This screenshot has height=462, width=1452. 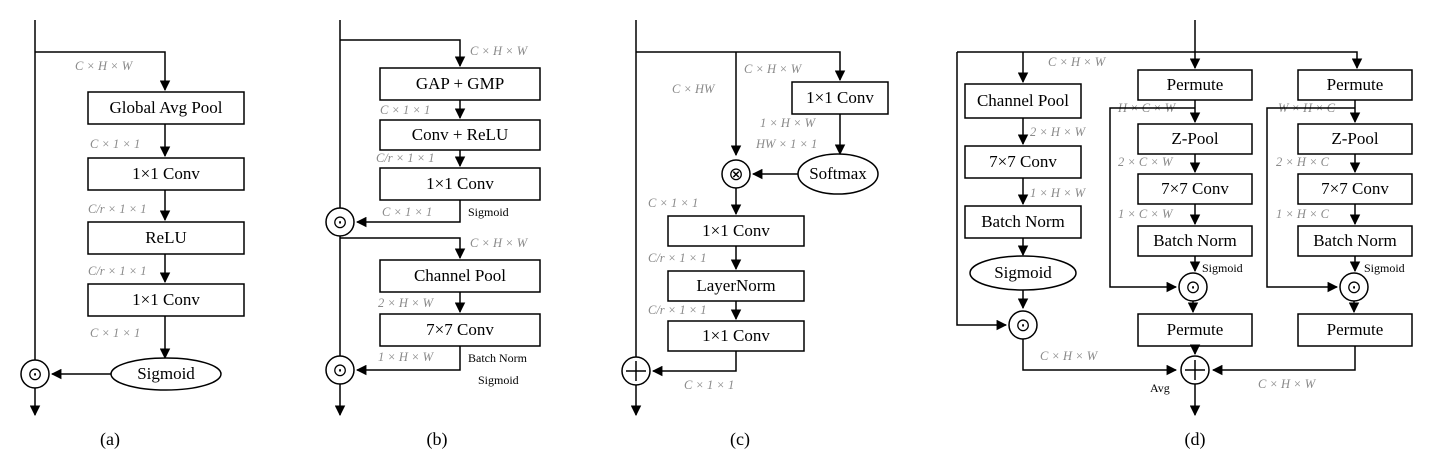 I want to click on d-b1-dim-1: 2 × H × W, so click(x=1058, y=132).